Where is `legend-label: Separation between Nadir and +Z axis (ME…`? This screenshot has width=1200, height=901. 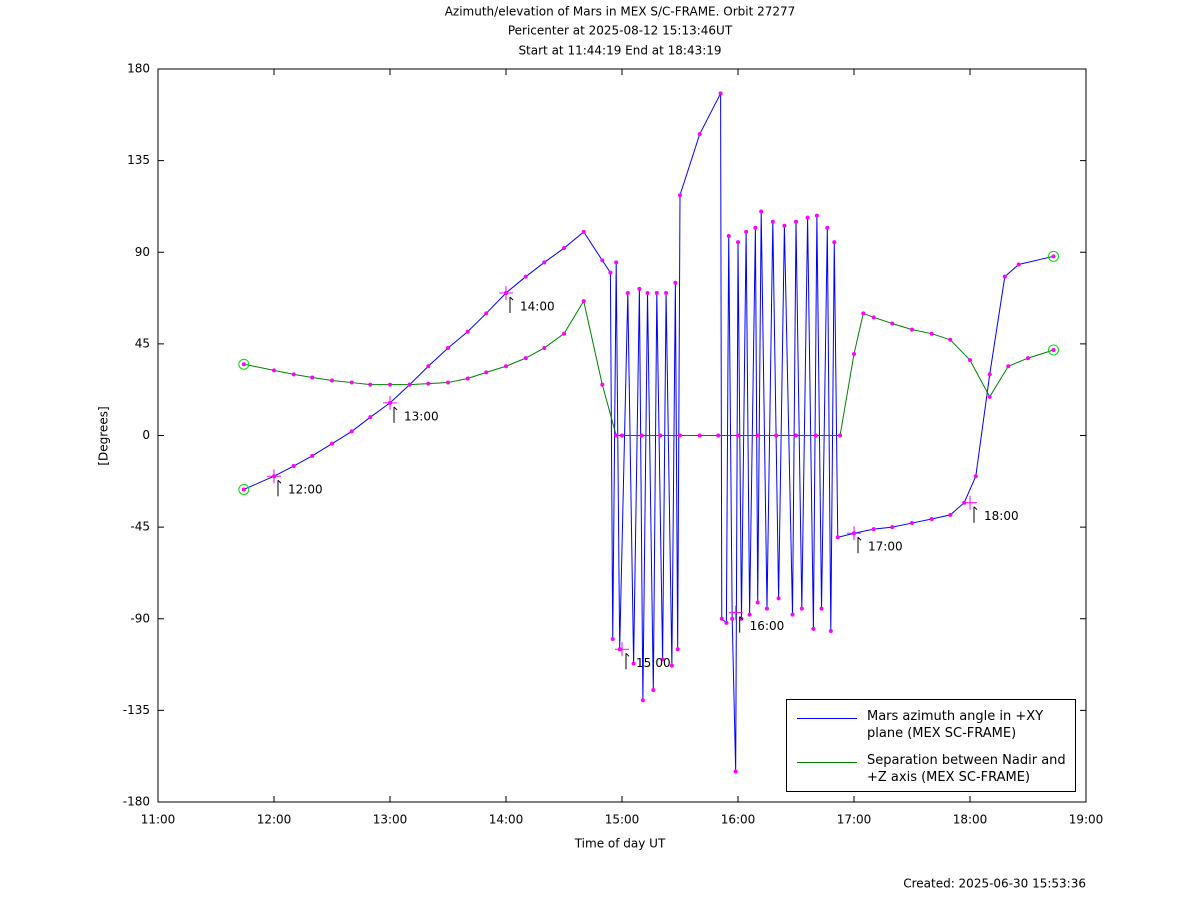
legend-label: Separation between Nadir and +Z axis (ME… is located at coordinates (966, 769).